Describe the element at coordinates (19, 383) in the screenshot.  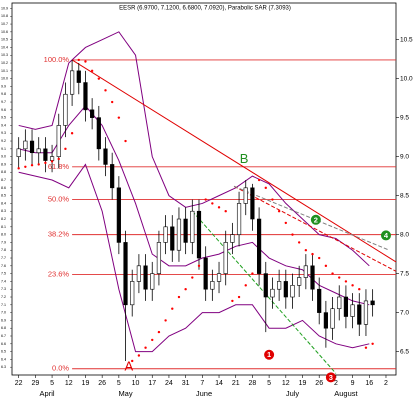
I see `x-tick-label: 22` at that location.